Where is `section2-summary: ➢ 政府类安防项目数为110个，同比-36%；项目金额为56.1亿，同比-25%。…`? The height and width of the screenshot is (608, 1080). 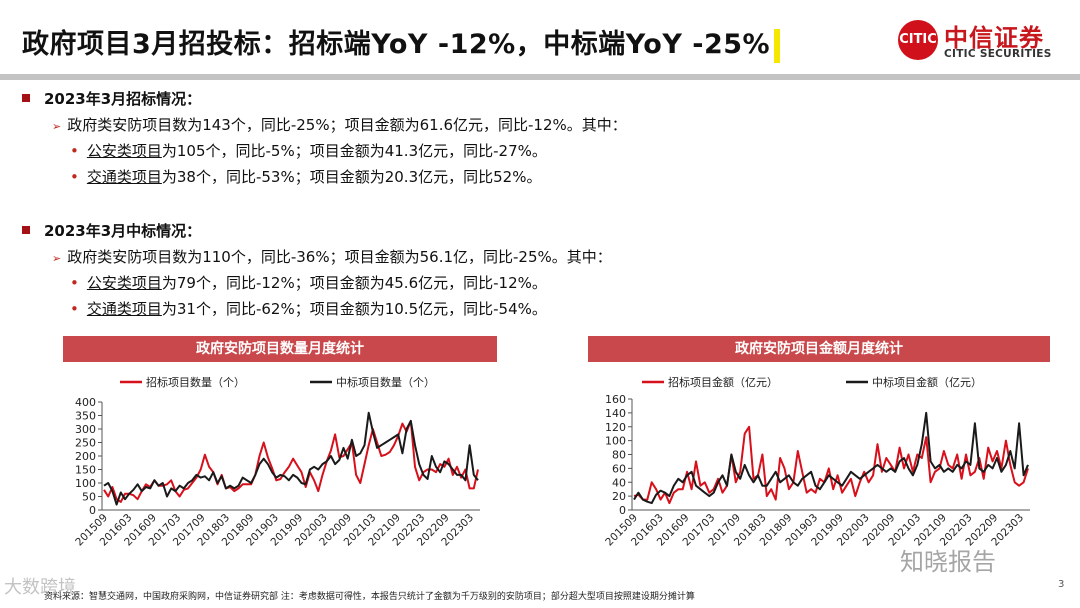 section2-summary: ➢ 政府类安防项目数为110个，同比-36%；项目金额为56.1亿，同比-25%。… is located at coordinates (332, 257).